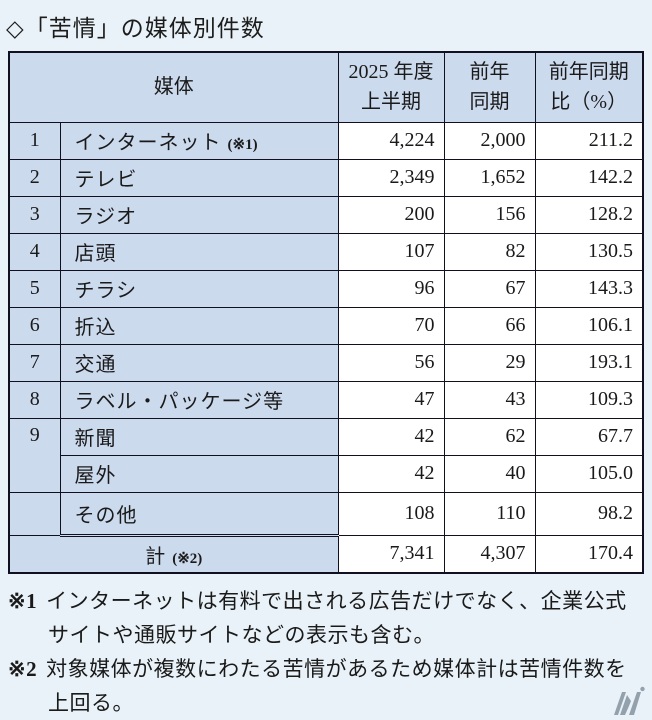 This screenshot has width=652, height=720. Describe the element at coordinates (489, 473) in the screenshot. I see `value-prev: 40` at that location.